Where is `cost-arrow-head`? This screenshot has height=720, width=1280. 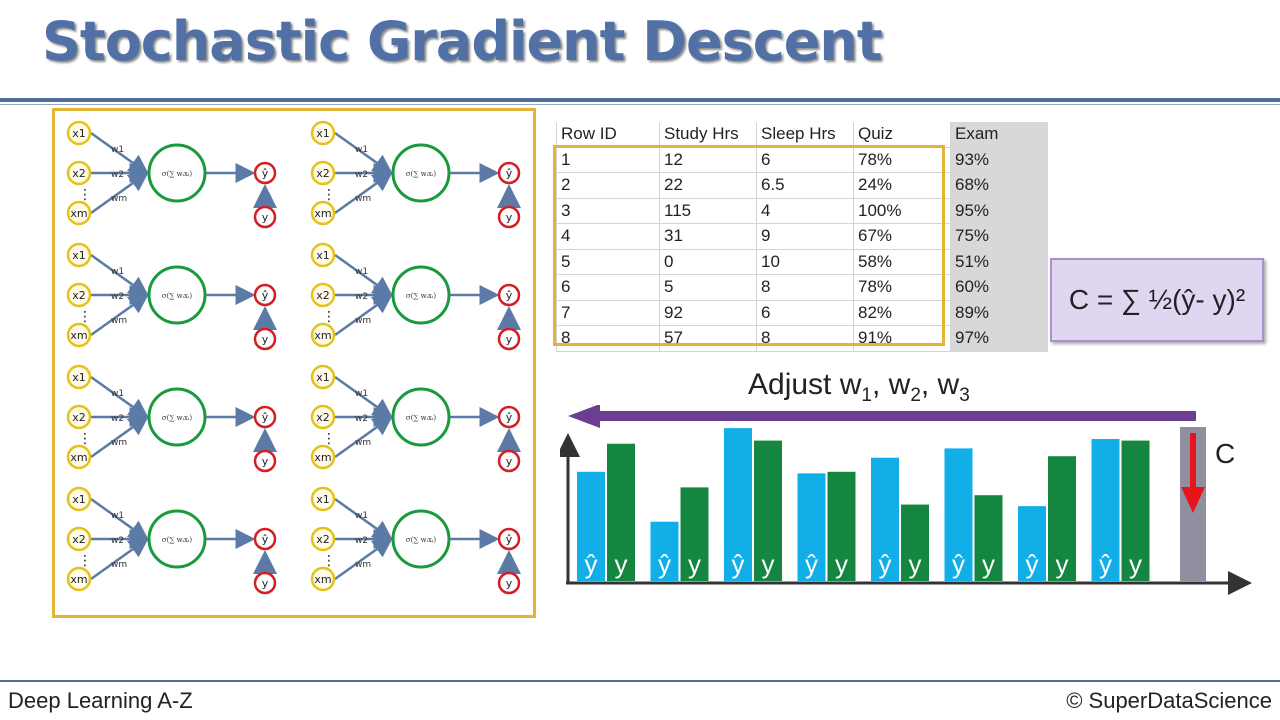
cost-arrow-head is located at coordinates (1193, 500).